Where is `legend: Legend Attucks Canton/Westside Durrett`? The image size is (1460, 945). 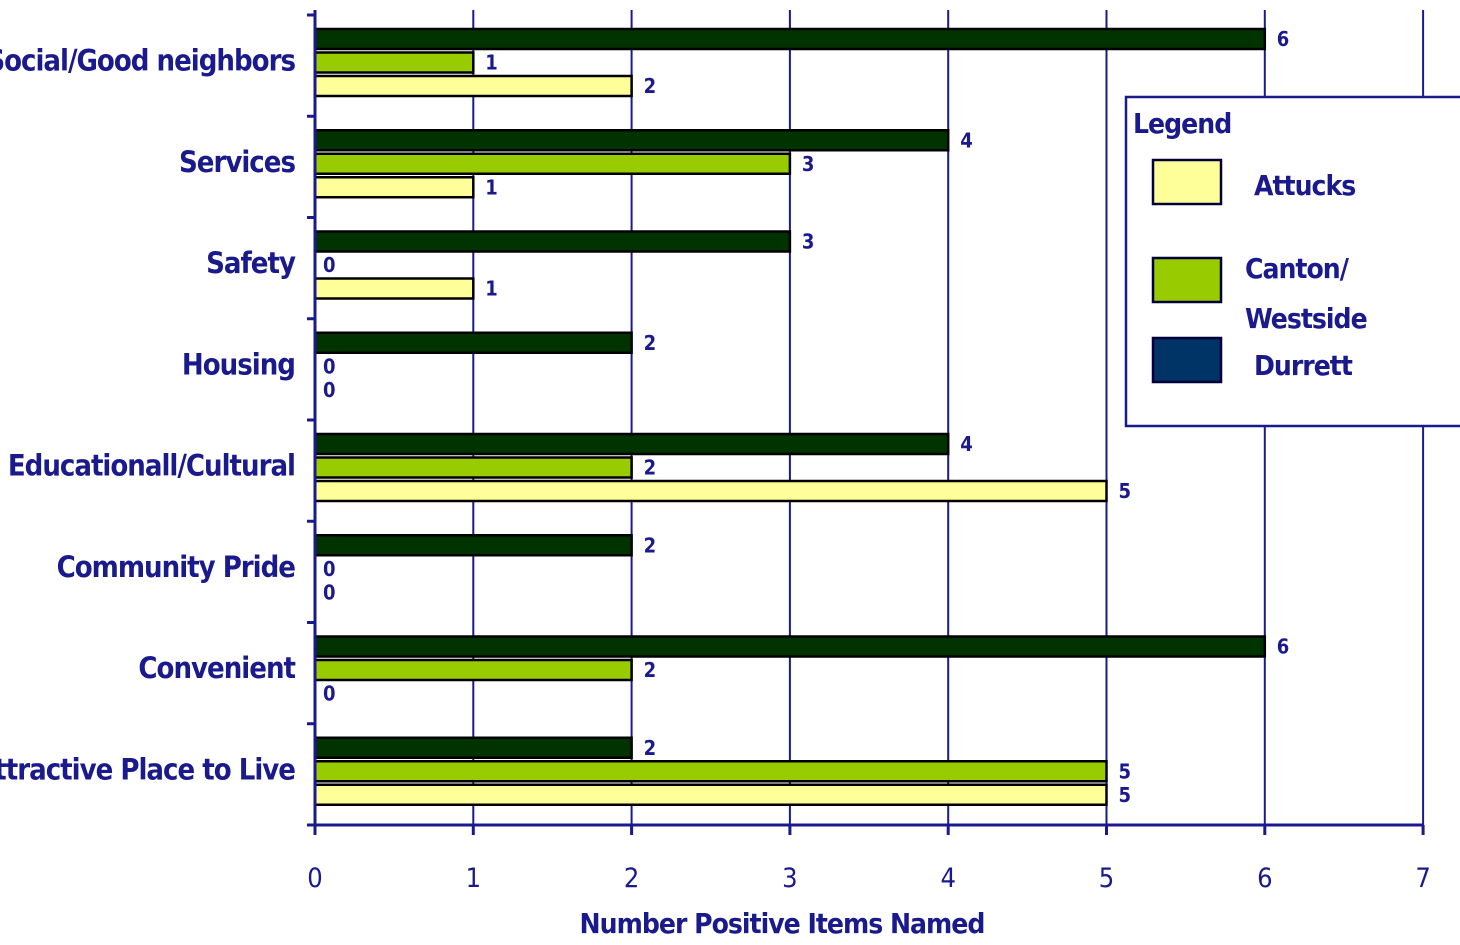
legend: Legend Attucks Canton/Westside Durrett is located at coordinates (1292, 261).